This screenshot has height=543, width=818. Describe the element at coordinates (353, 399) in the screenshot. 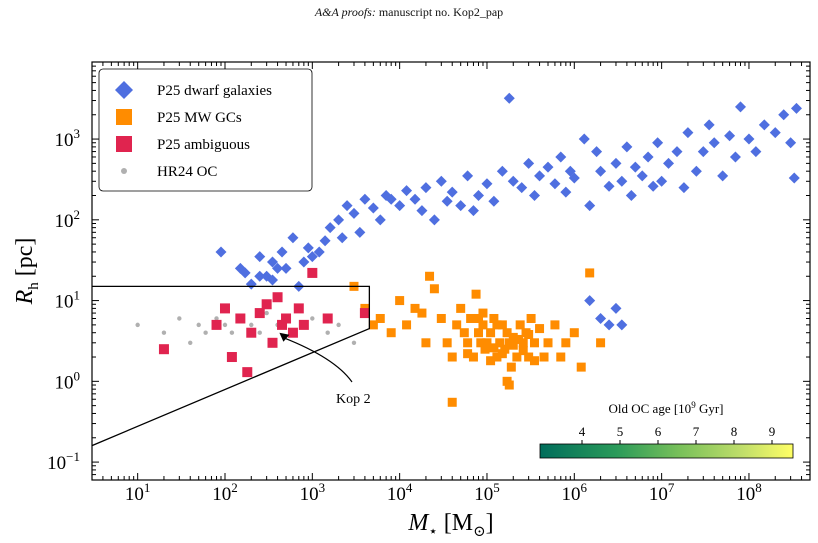

I see `kop2-label: Kop 2` at that location.